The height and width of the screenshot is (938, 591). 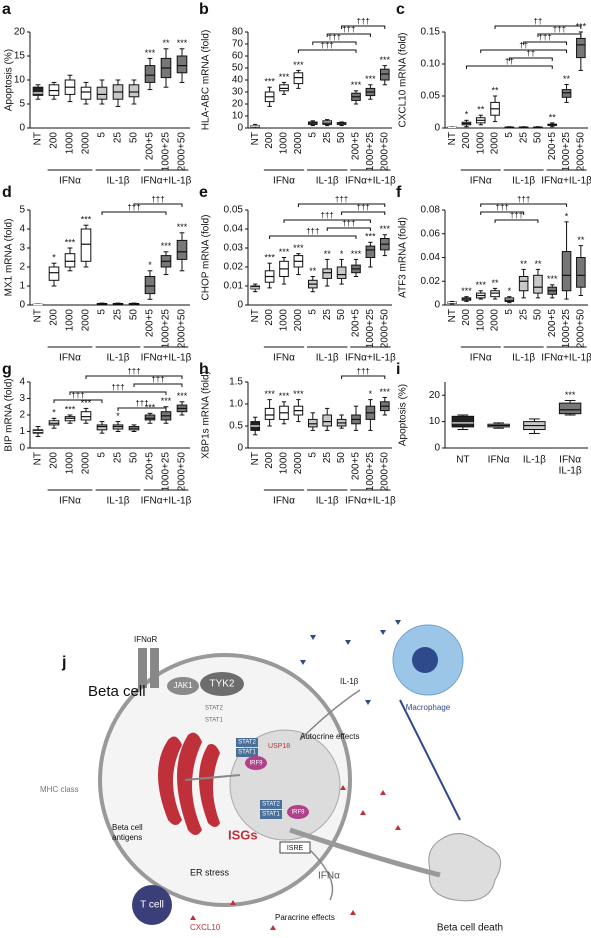 I want to click on label: JAK1, so click(x=183, y=685).